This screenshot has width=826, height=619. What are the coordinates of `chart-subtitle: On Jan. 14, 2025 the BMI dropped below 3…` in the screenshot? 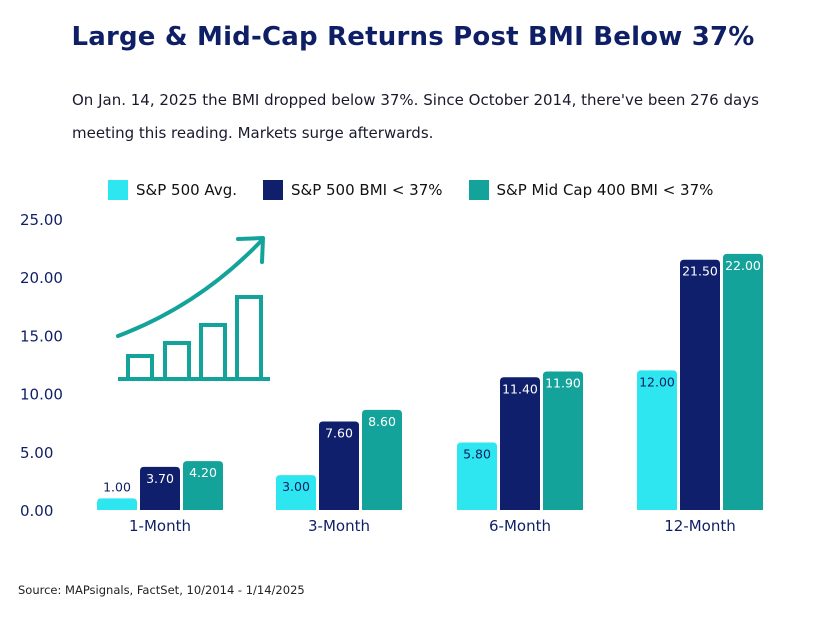 It's located at (422, 117).